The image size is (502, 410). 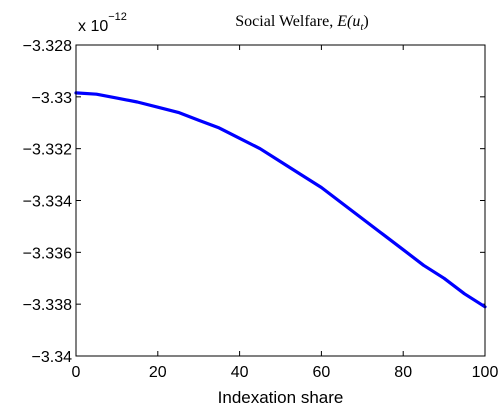 What do you see at coordinates (47, 46) in the screenshot?
I see `y-tick-label: −3.328` at bounding box center [47, 46].